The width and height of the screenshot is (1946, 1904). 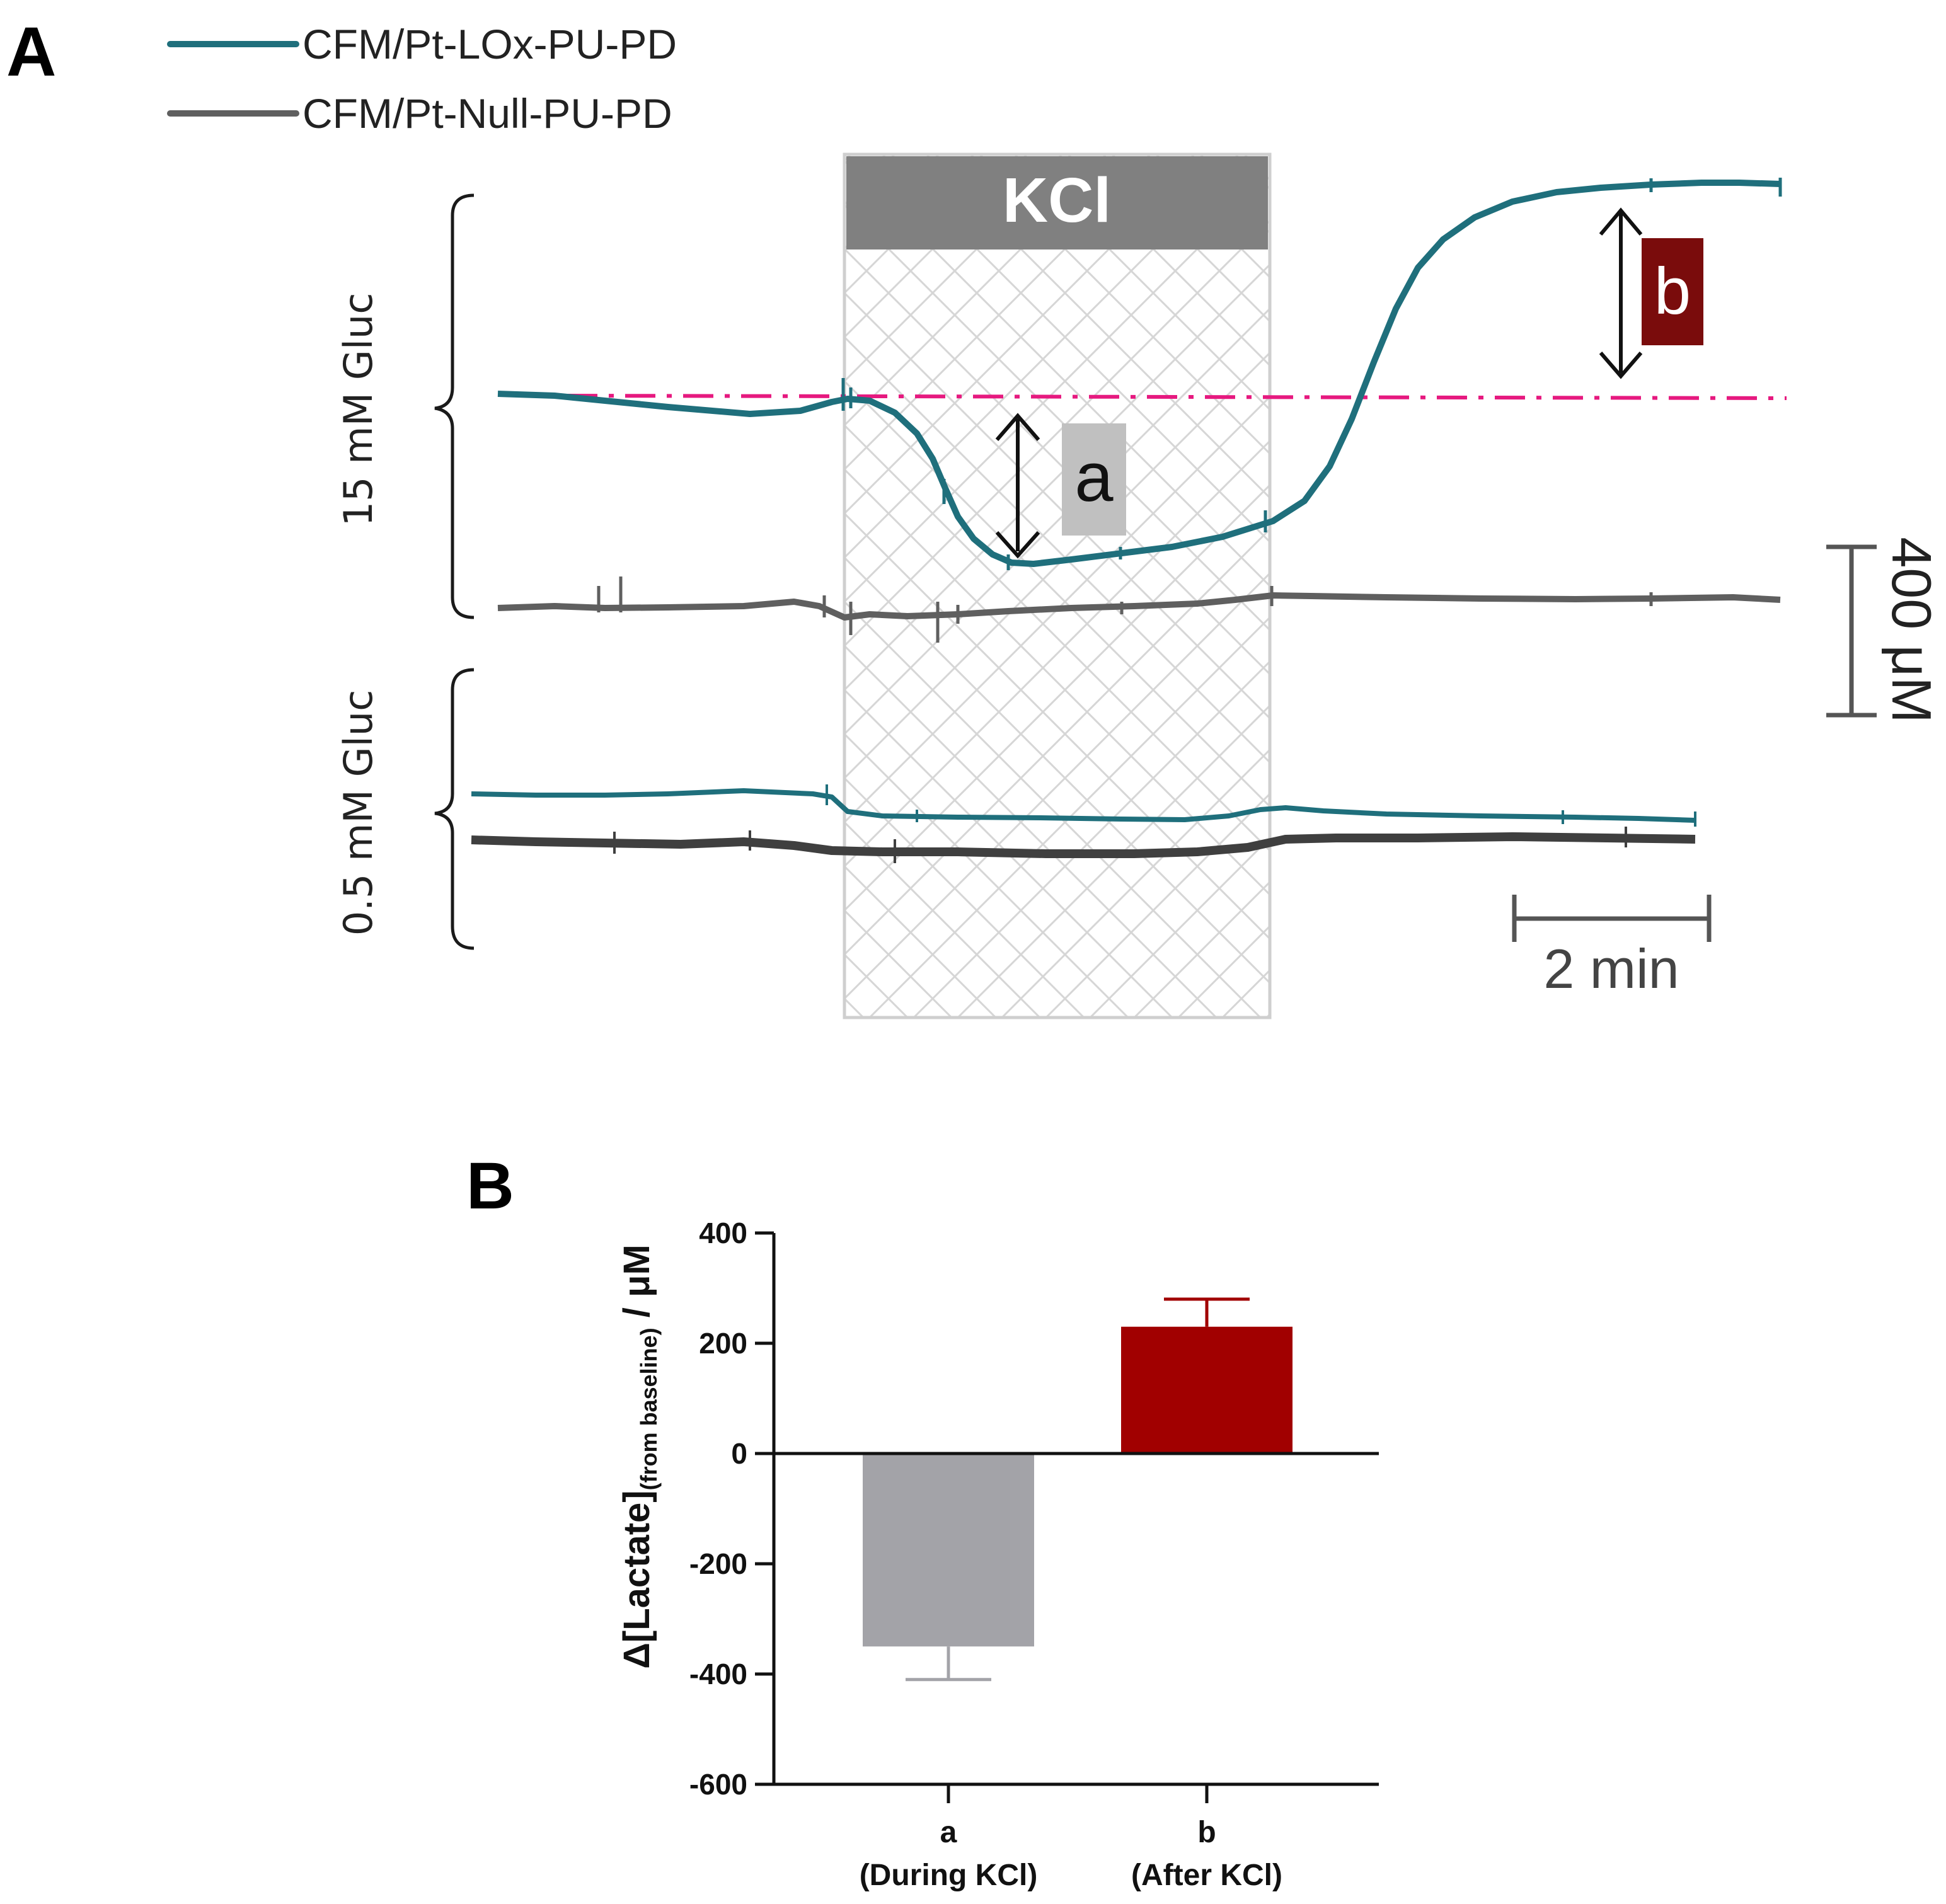 I want to click on legend-label-null: CFM/Pt-Null-PU-PD, so click(x=487, y=113).